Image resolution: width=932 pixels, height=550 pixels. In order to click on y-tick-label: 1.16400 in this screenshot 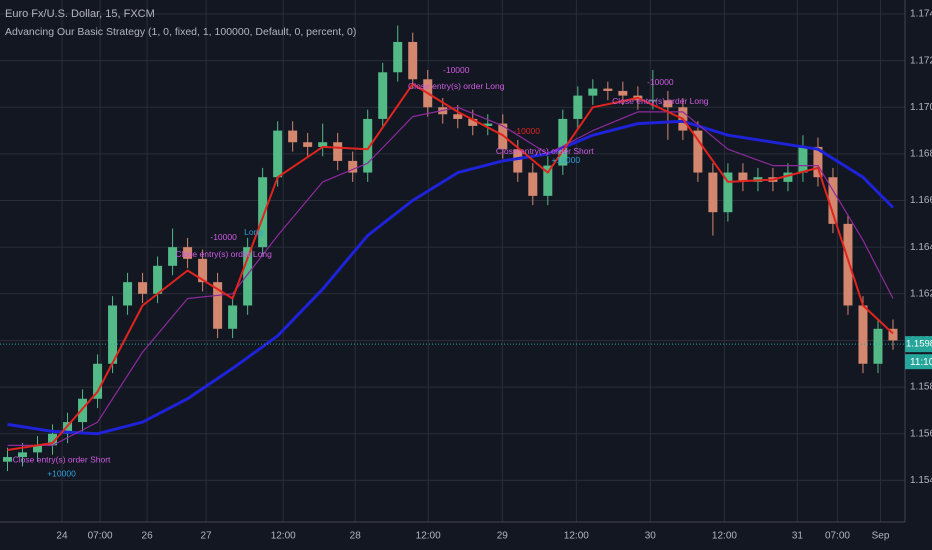, I will do `click(921, 247)`.